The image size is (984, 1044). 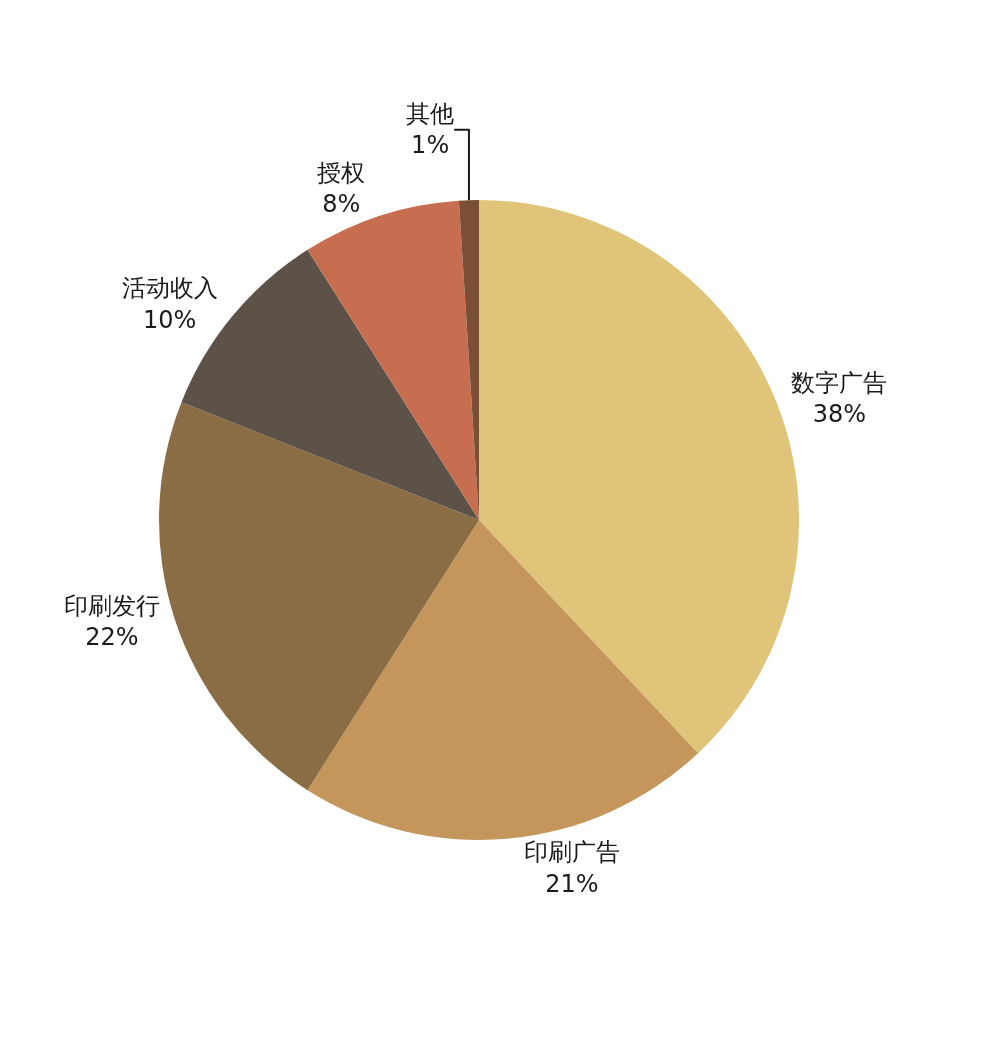 What do you see at coordinates (572, 883) in the screenshot?
I see `data-label: 21%` at bounding box center [572, 883].